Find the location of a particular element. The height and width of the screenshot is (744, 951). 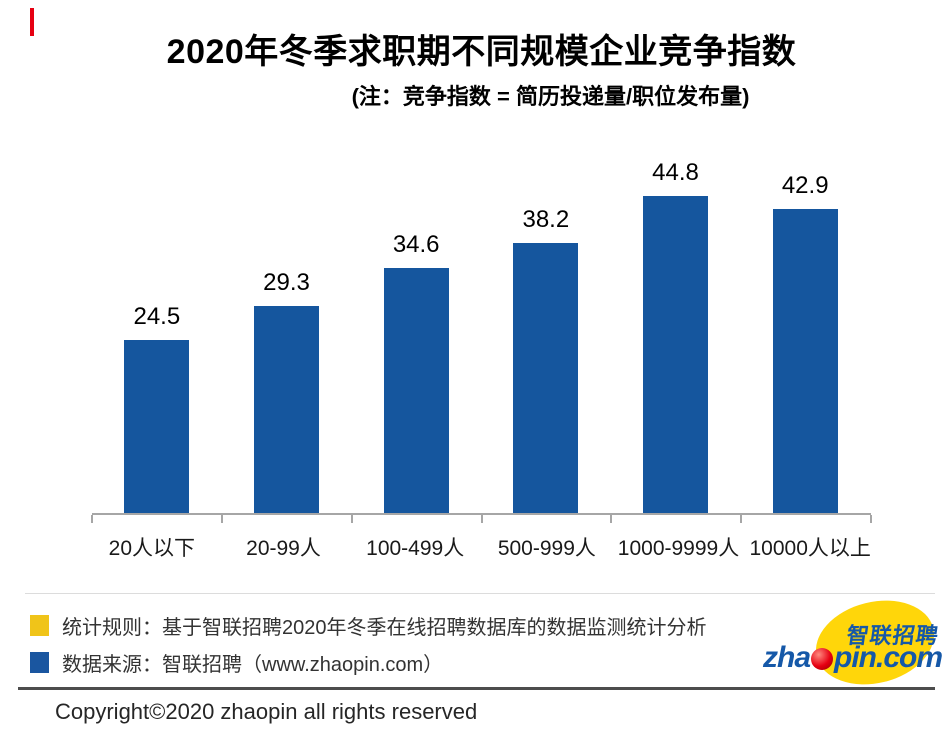

x-axis-line is located at coordinates (481, 518).